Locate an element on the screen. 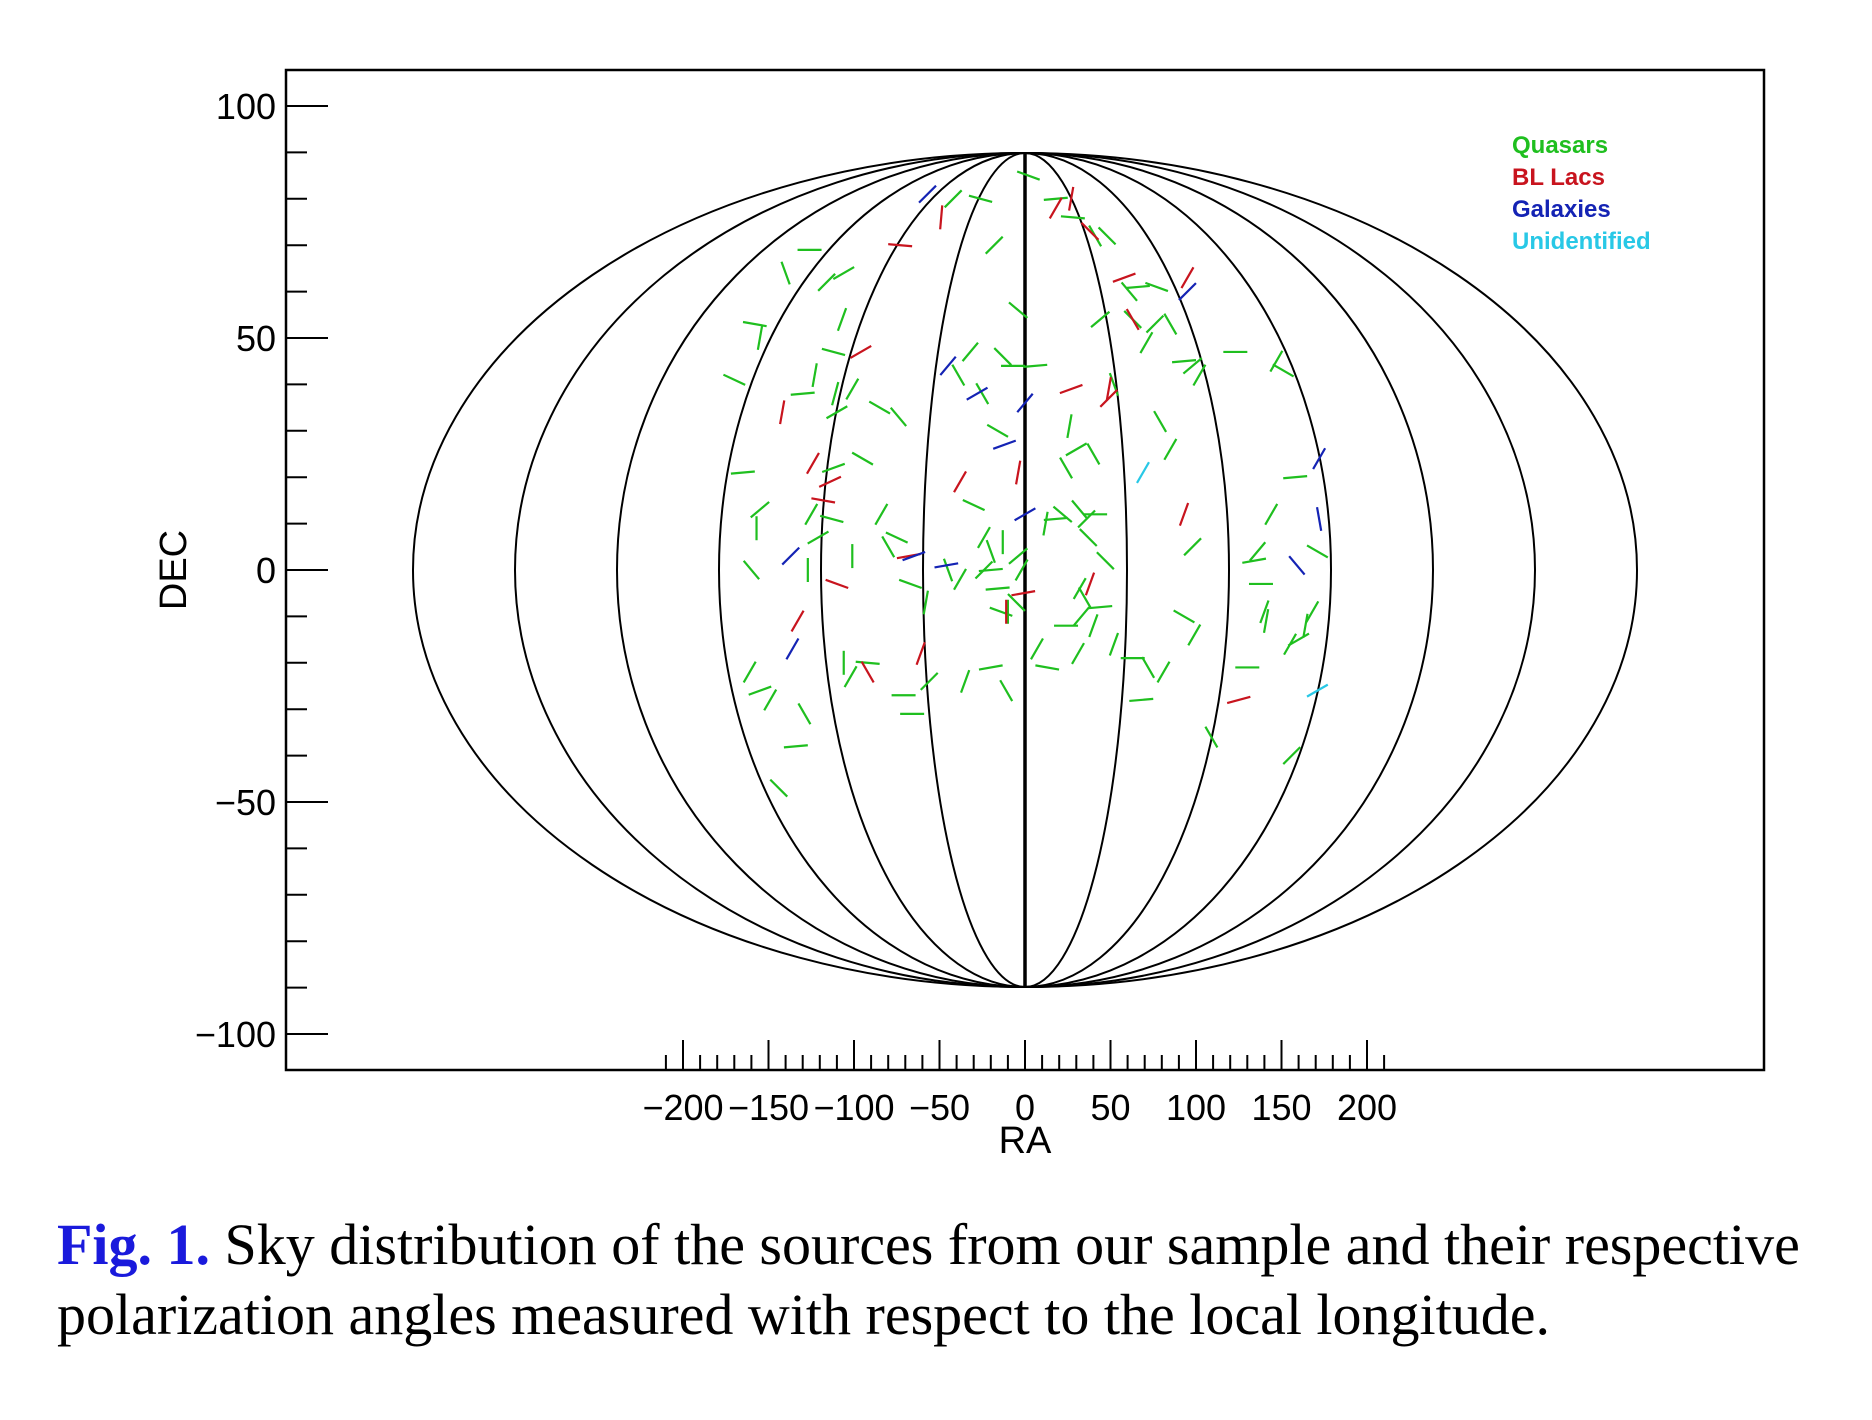  data-marks is located at coordinates (1025, 484).